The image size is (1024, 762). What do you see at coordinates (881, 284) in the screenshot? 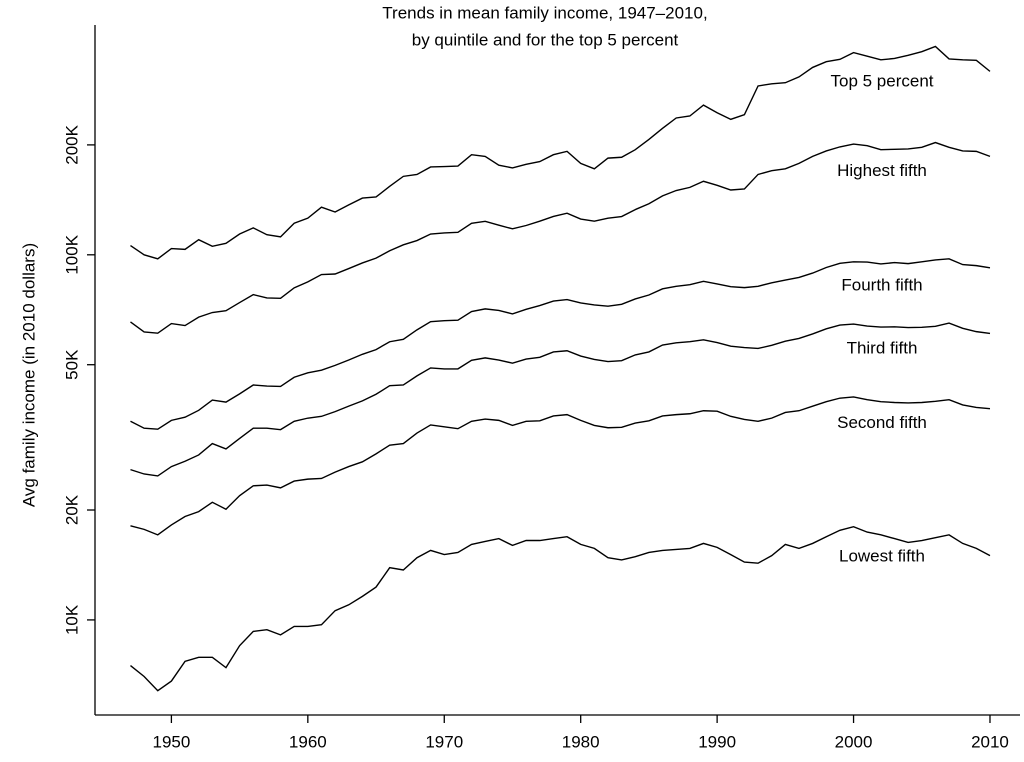
I see `series-label: Fourth fifth` at bounding box center [881, 284].